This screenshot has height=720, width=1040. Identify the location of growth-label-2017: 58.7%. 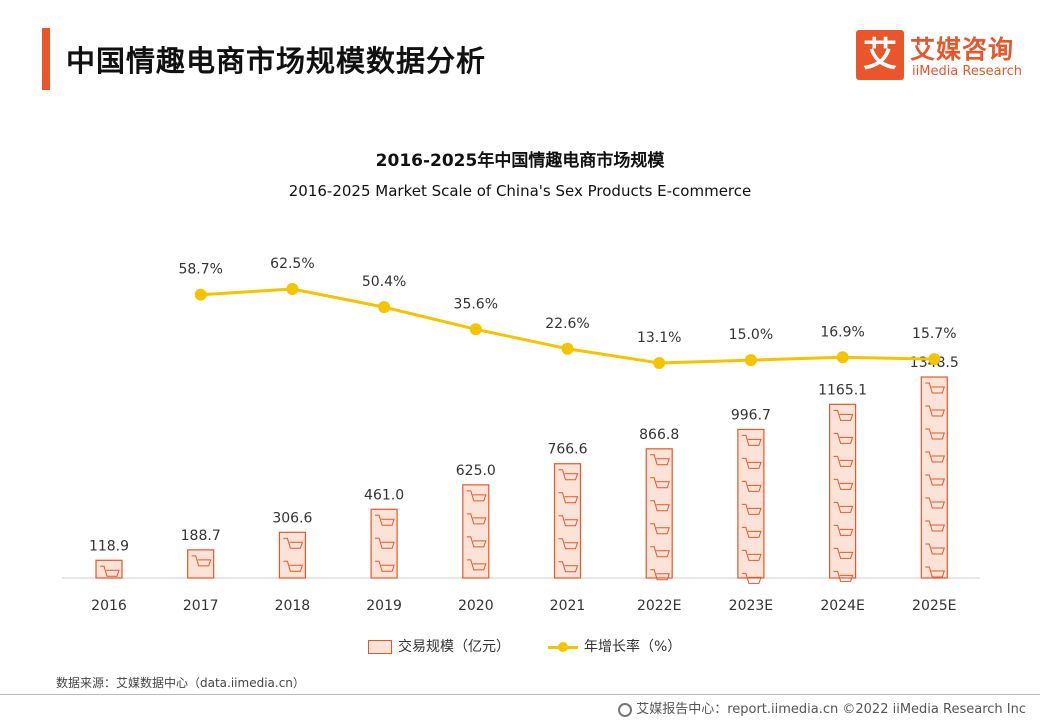
(200, 270).